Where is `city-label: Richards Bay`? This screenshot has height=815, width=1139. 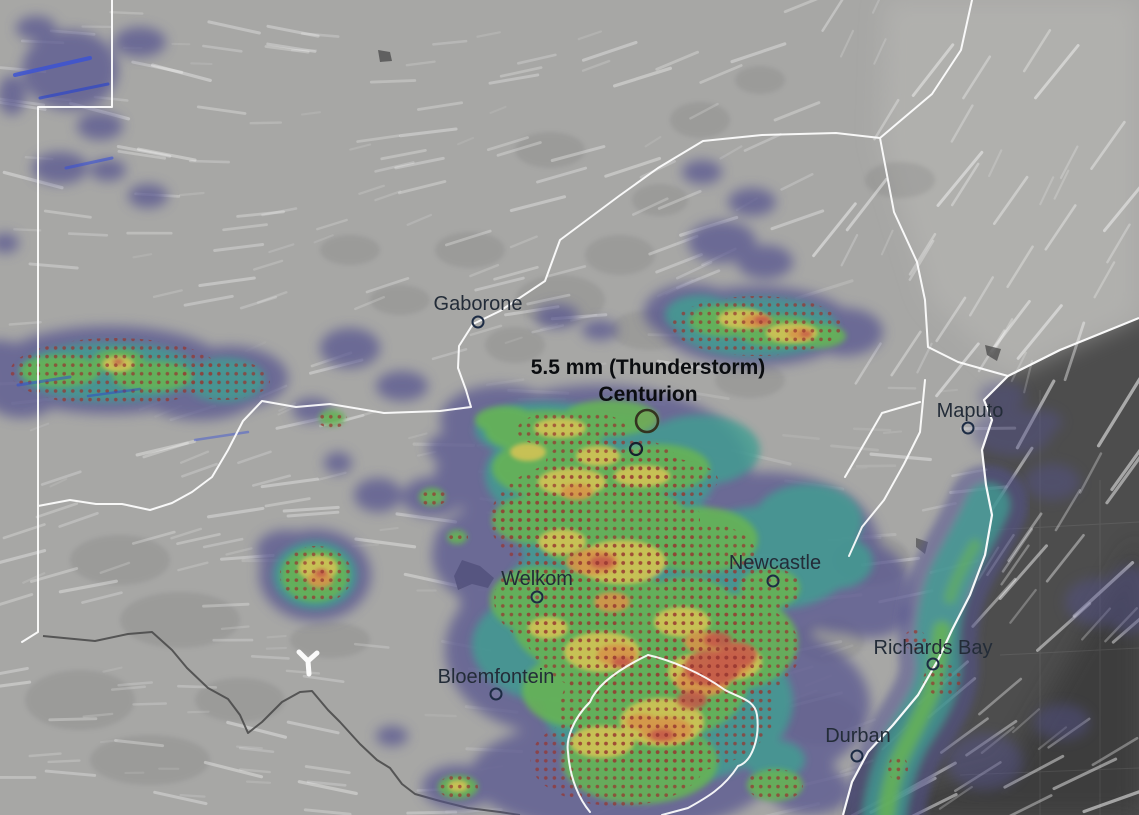 city-label: Richards Bay is located at coordinates (933, 648).